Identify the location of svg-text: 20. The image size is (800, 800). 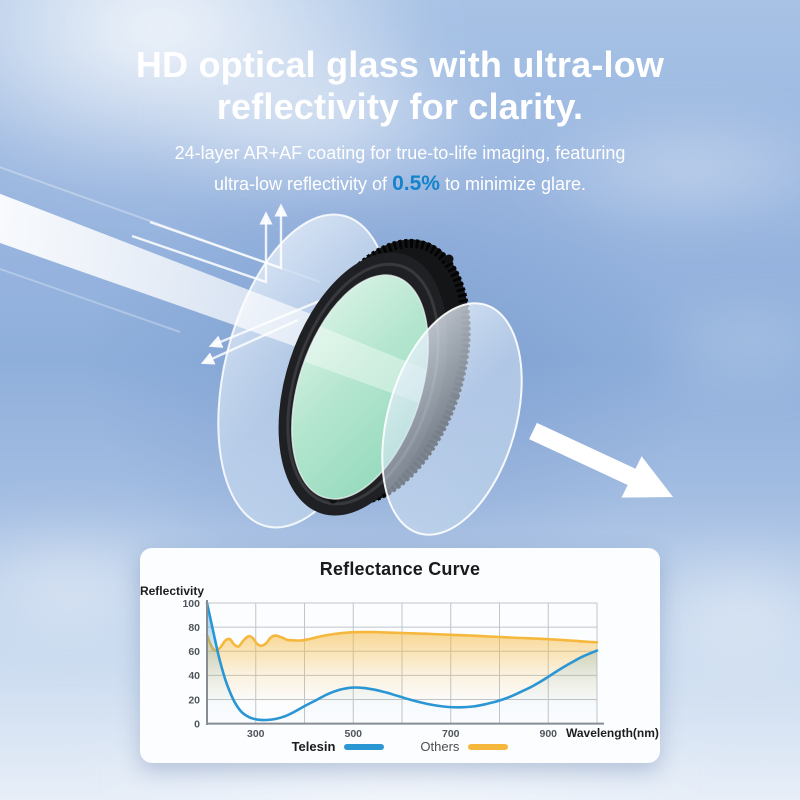
(194, 700).